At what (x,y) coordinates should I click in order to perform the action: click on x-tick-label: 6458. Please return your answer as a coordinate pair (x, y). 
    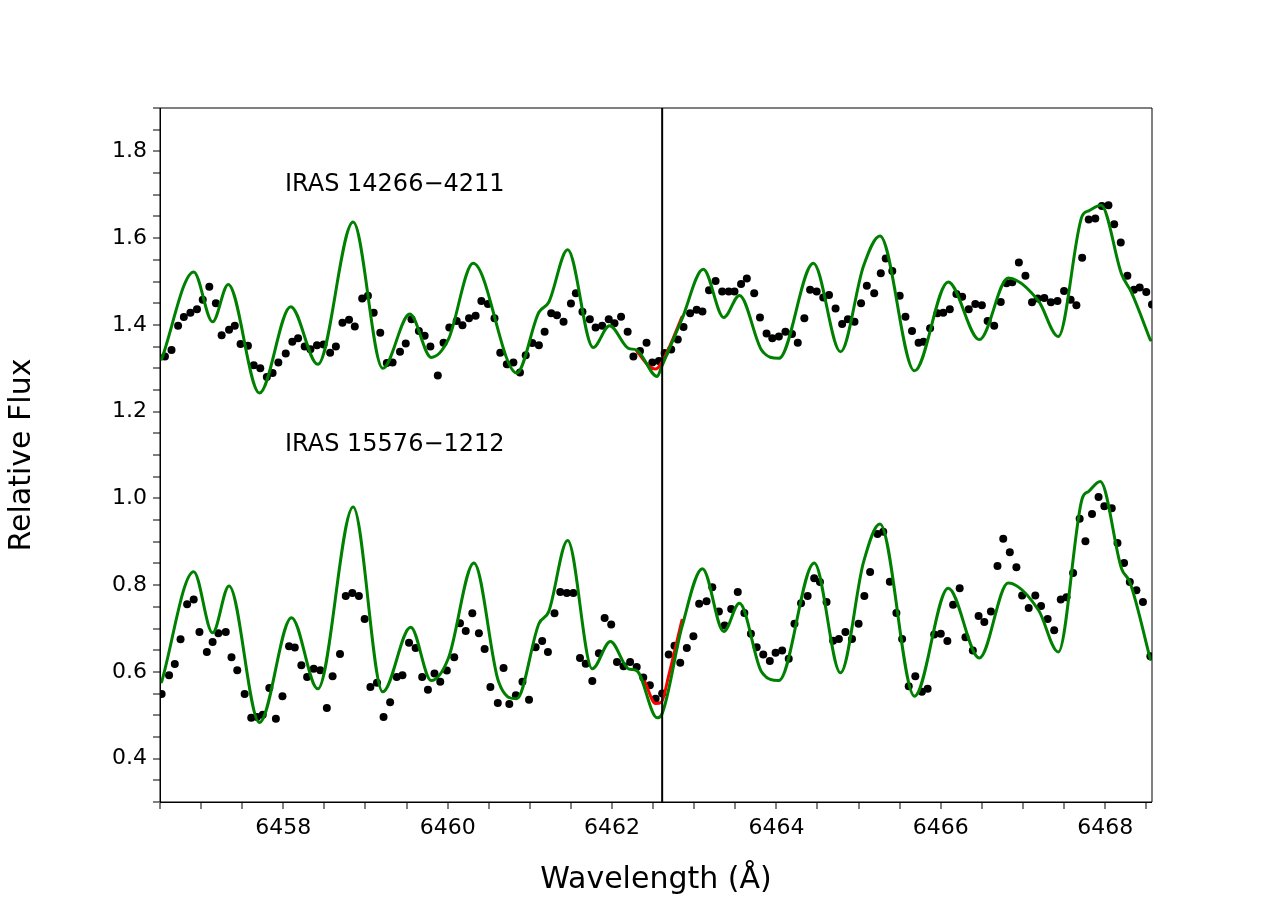
    Looking at the image, I should click on (283, 826).